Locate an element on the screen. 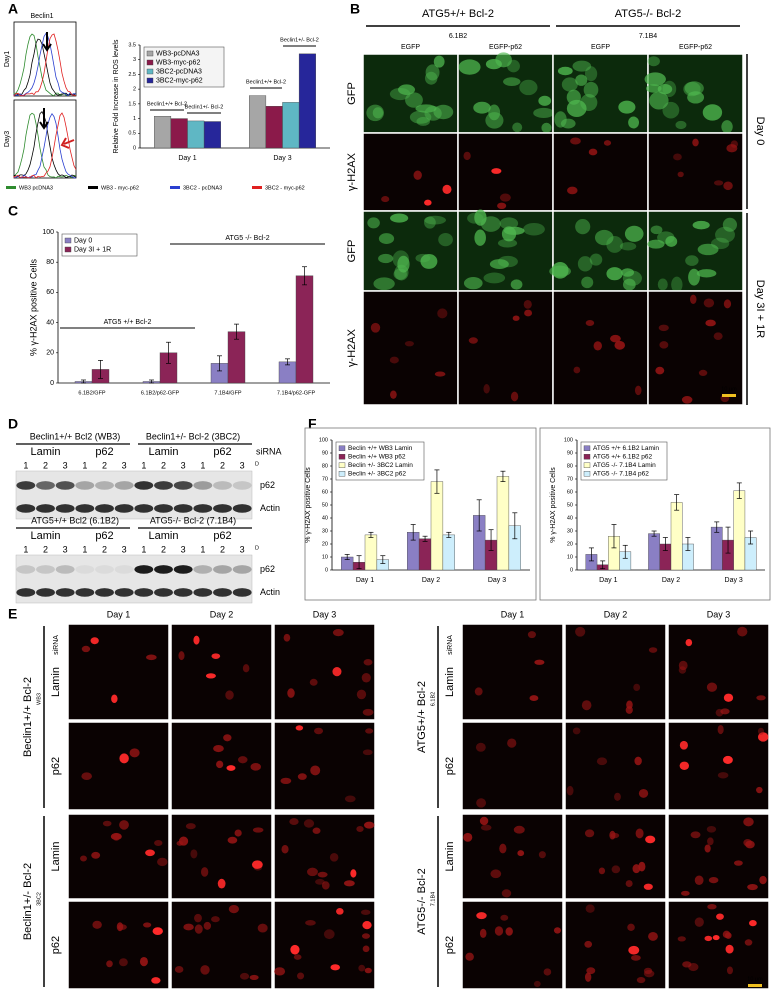  x-tick-label: Day 1 is located at coordinates (608, 580).